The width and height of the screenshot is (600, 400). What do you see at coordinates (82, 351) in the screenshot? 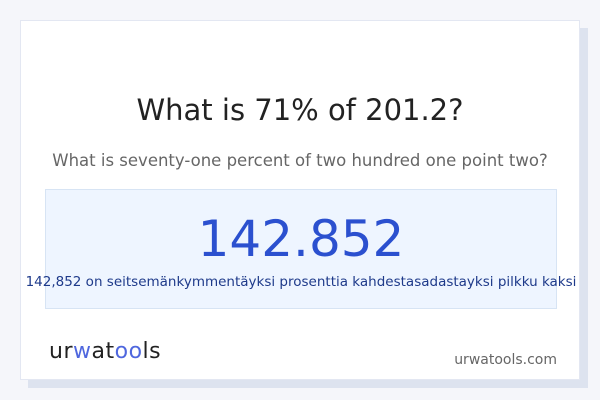
I see `logo-part: w` at bounding box center [82, 351].